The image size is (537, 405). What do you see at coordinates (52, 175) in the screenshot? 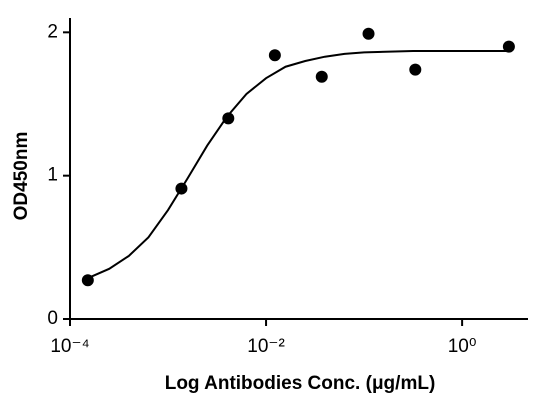
I see `y-tick-label: 1` at bounding box center [52, 175].